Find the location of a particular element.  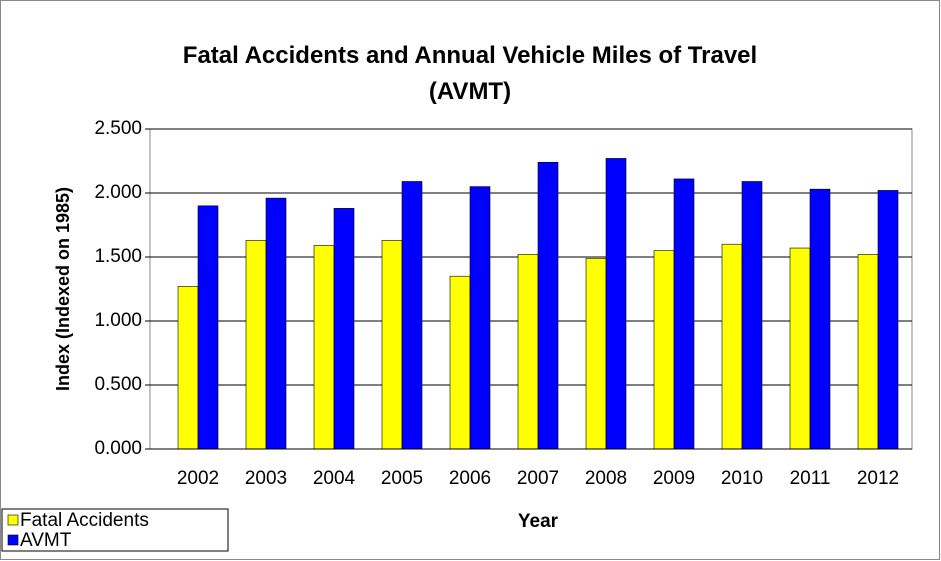

x-tick-label: 2007 is located at coordinates (538, 478).